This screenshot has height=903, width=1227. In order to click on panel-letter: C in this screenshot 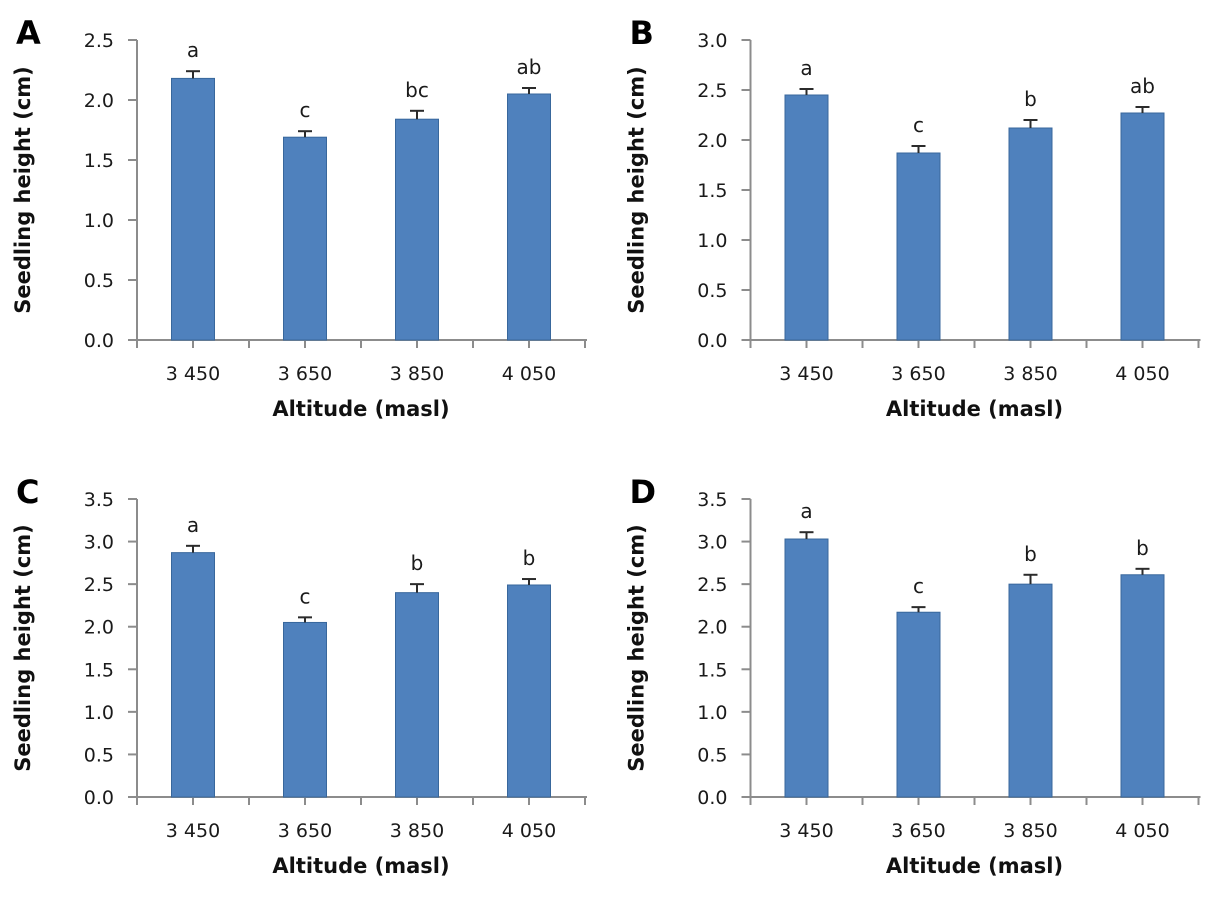, I will do `click(27, 492)`.